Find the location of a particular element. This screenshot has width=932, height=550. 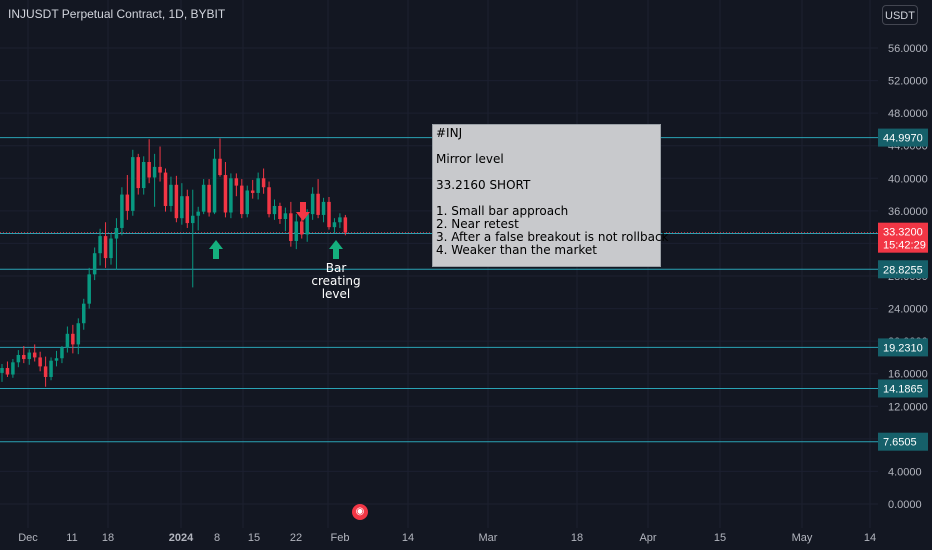

x-tick-label: Dec is located at coordinates (28, 538).